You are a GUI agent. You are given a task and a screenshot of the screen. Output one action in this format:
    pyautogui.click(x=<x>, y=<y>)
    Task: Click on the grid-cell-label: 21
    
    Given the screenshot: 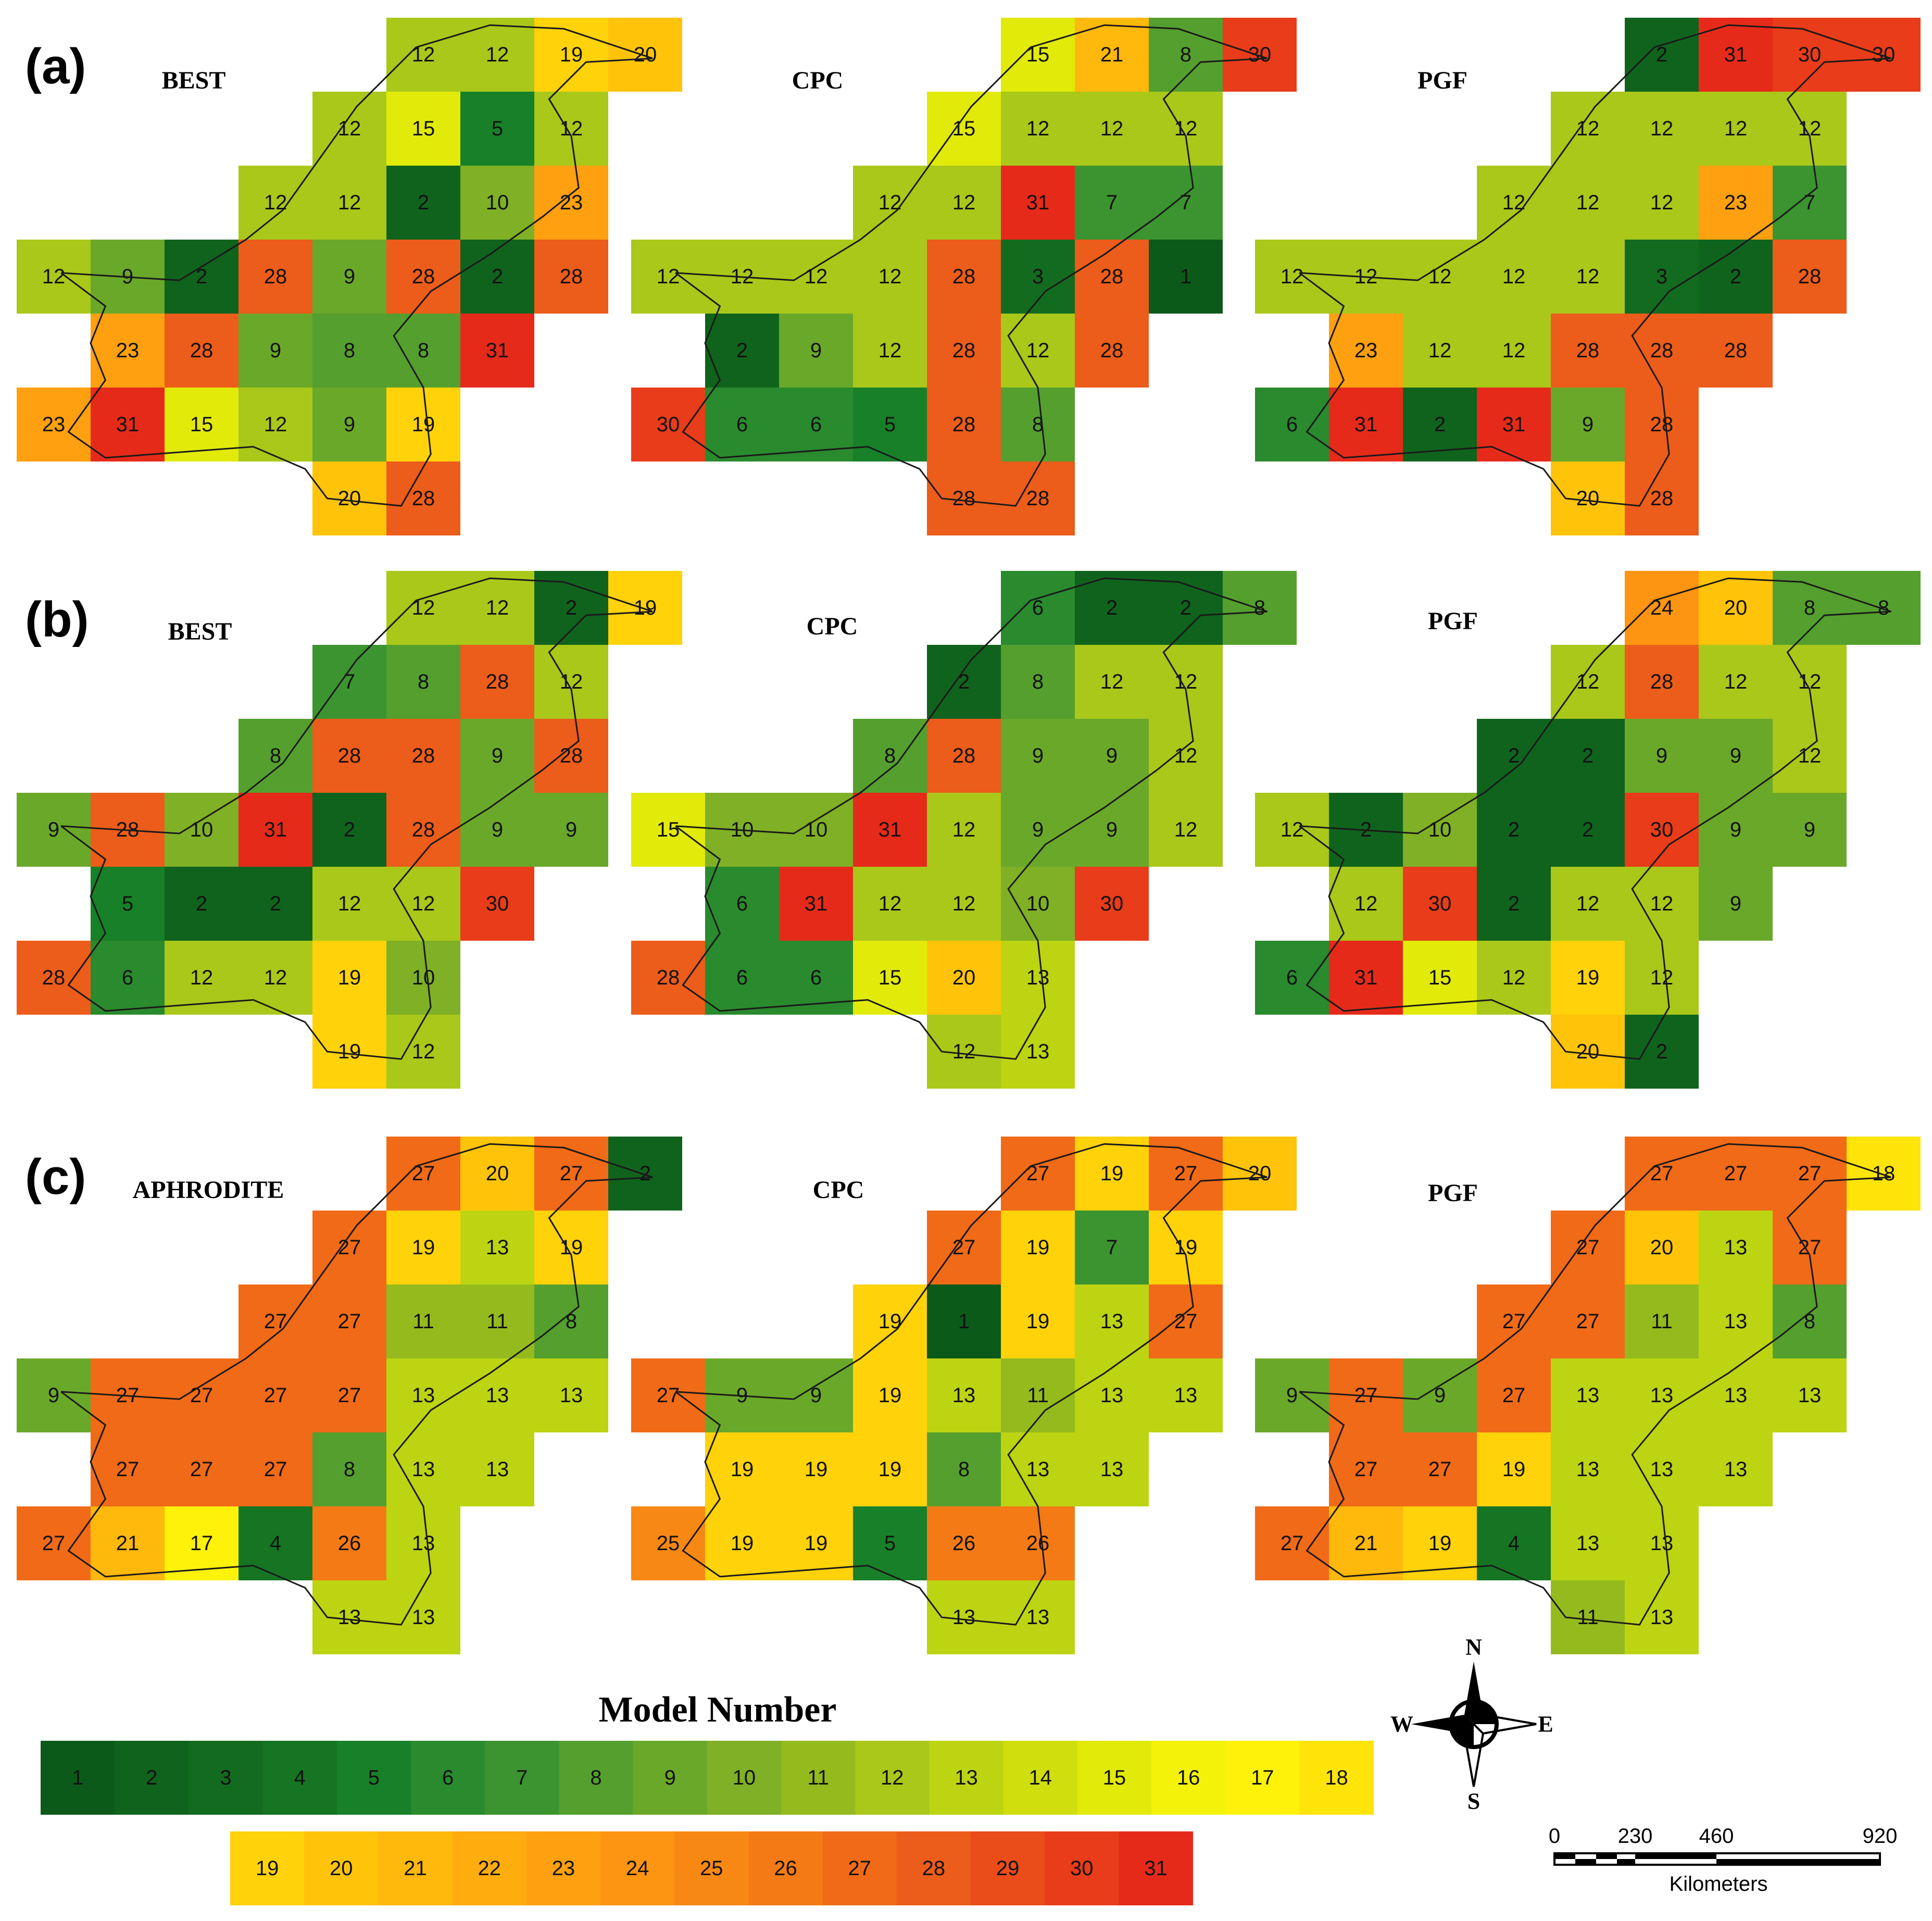 What is the action you would take?
    pyautogui.click(x=1112, y=54)
    